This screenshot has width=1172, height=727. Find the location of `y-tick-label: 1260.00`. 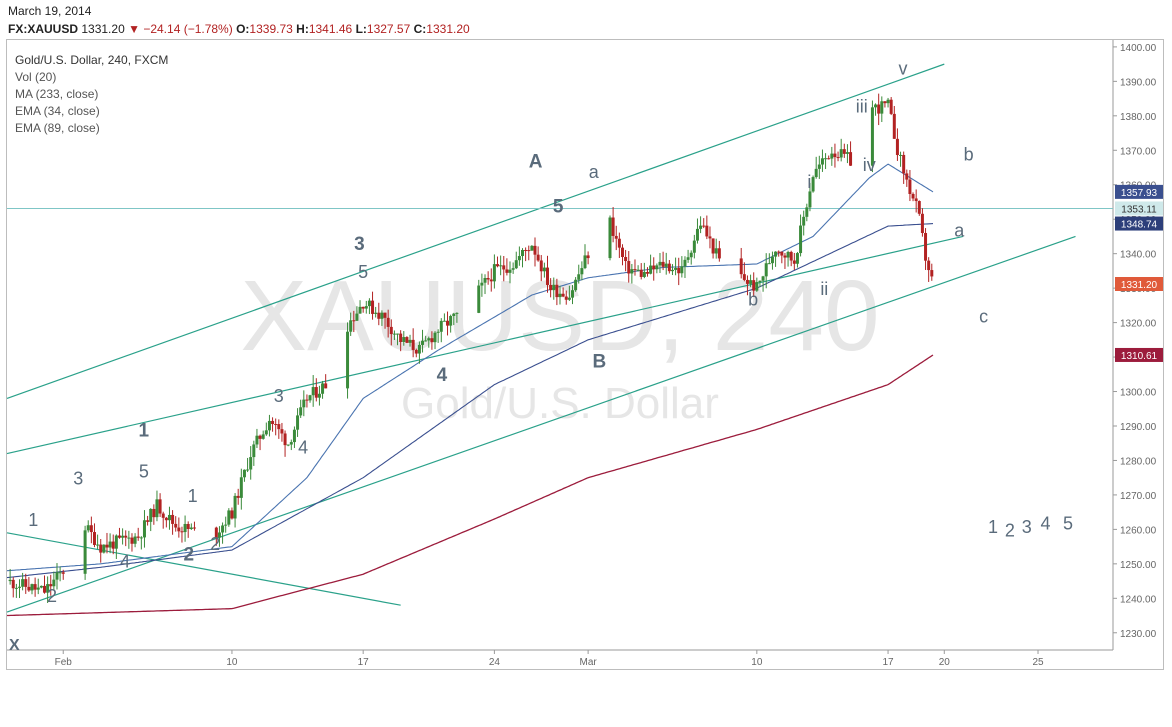

y-tick-label: 1260.00 is located at coordinates (1138, 530).